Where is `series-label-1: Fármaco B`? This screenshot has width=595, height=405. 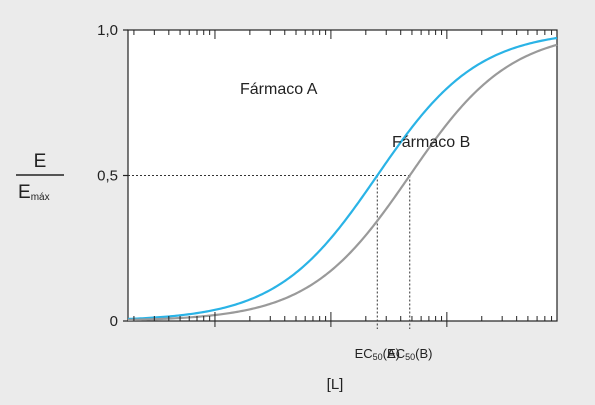 series-label-1: Fármaco B is located at coordinates (431, 142).